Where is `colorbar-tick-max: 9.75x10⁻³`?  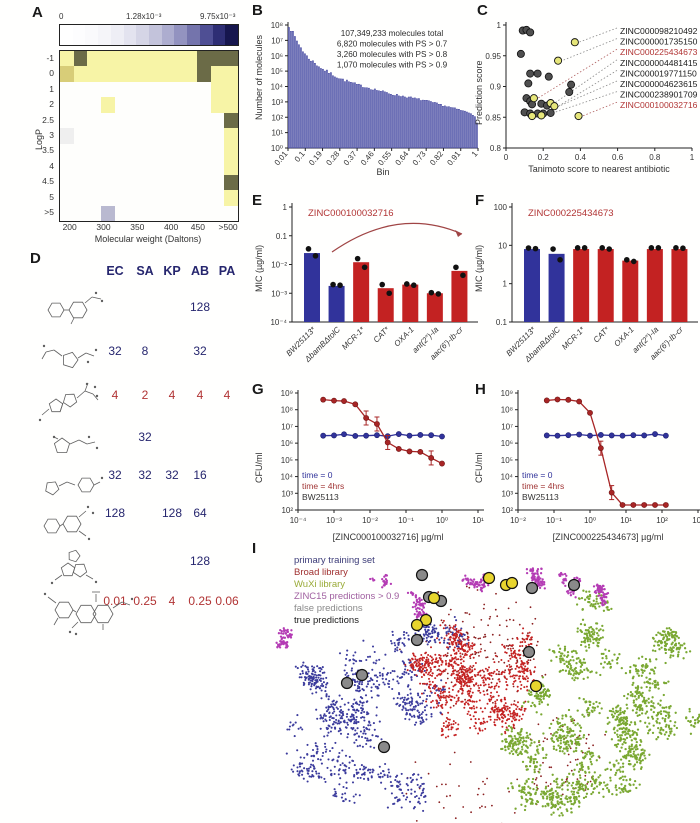 colorbar-tick-max: 9.75x10⁻³ is located at coordinates (218, 16).